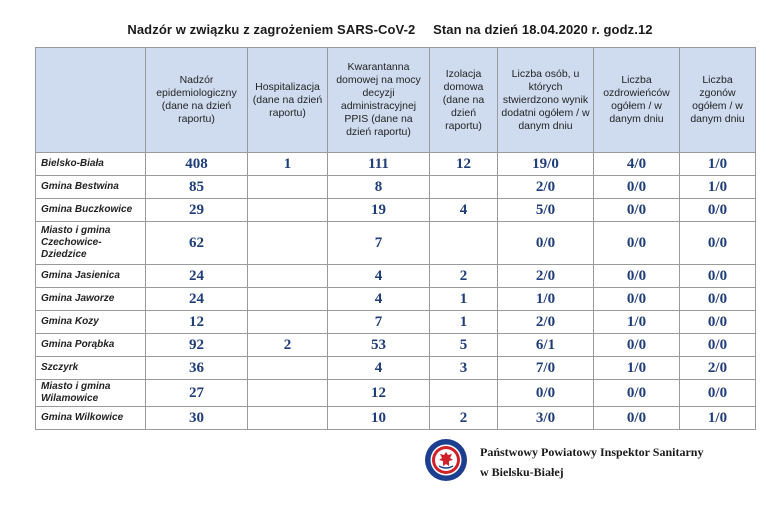  What do you see at coordinates (196, 322) in the screenshot?
I see `cell-surveillance: 12` at bounding box center [196, 322].